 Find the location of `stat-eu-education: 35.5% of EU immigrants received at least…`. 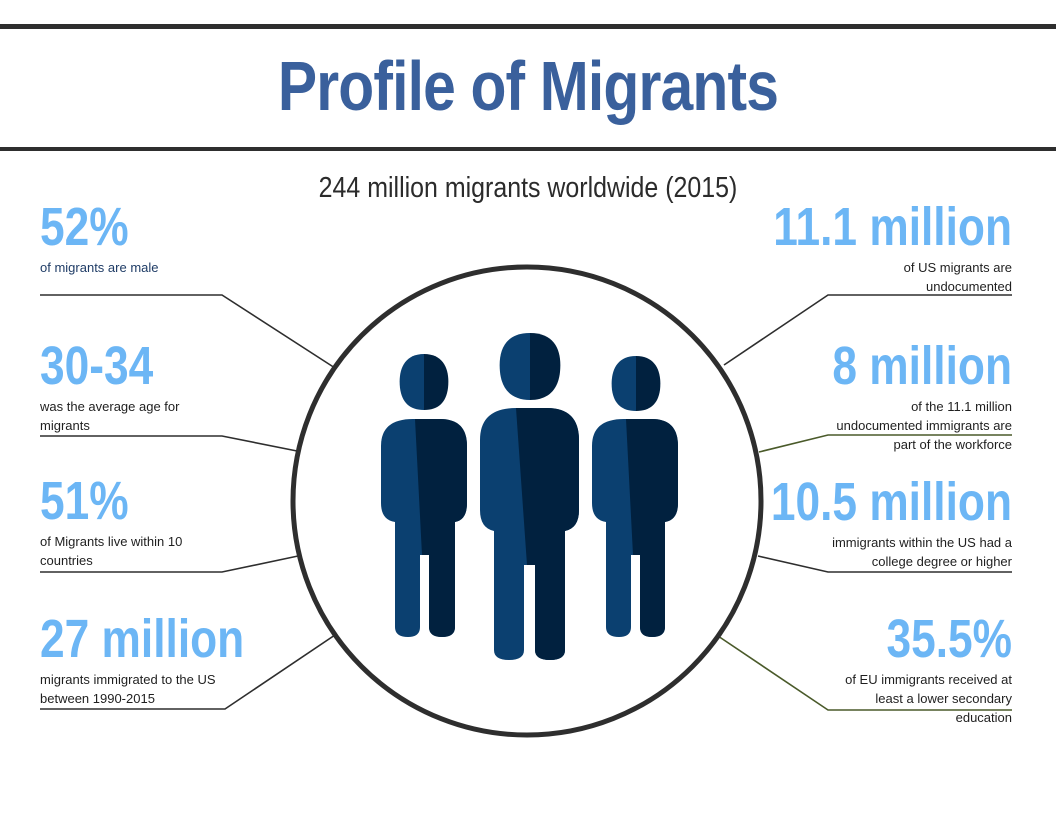

stat-eu-education: 35.5% of EU immigrants received at least… is located at coordinates (862, 668).